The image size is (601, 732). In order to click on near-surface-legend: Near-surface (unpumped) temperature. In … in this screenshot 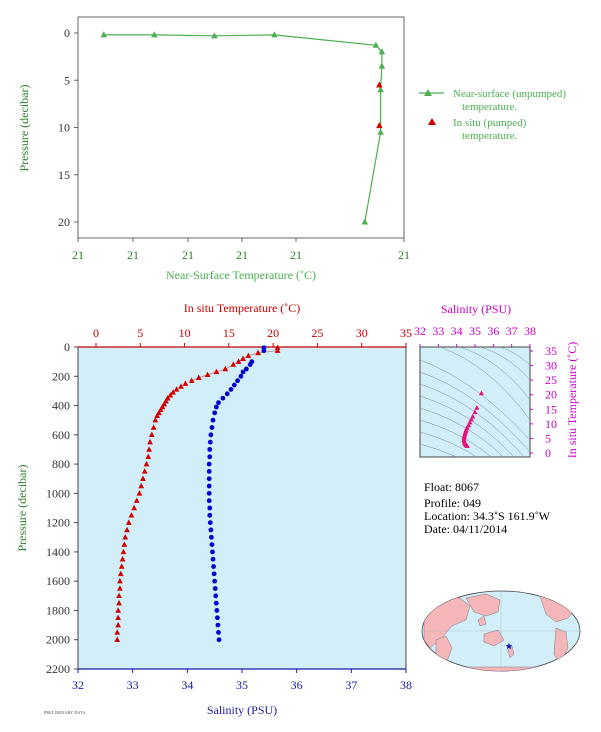, I will do `click(492, 115)`.